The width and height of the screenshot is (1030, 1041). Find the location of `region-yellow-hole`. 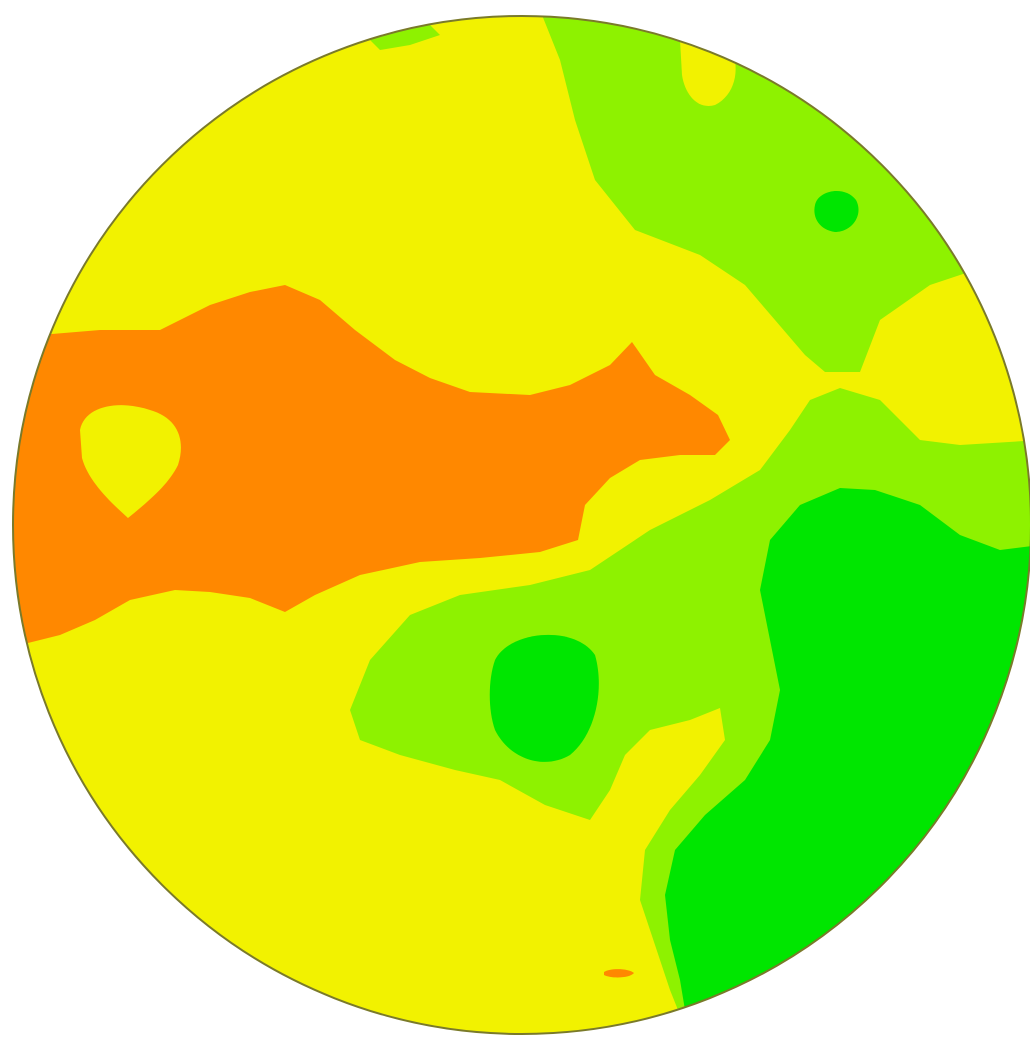

region-yellow-hole is located at coordinates (130, 461).